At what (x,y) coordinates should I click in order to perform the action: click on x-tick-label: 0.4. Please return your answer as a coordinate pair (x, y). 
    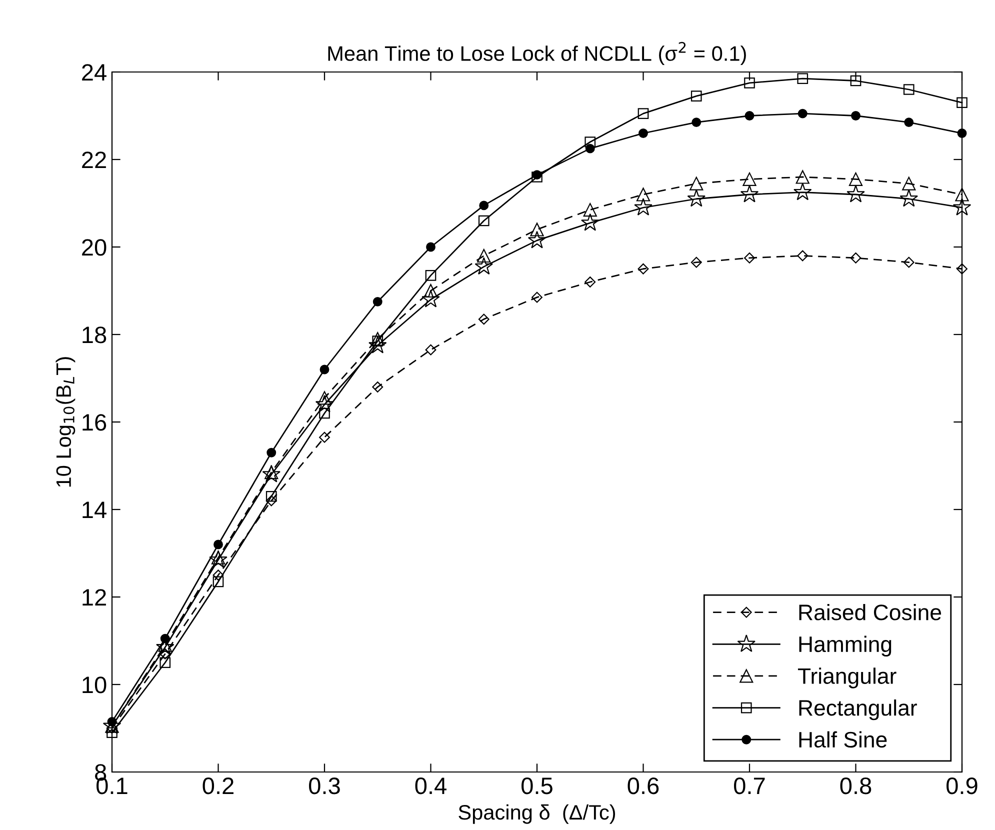
    Looking at the image, I should click on (430, 785).